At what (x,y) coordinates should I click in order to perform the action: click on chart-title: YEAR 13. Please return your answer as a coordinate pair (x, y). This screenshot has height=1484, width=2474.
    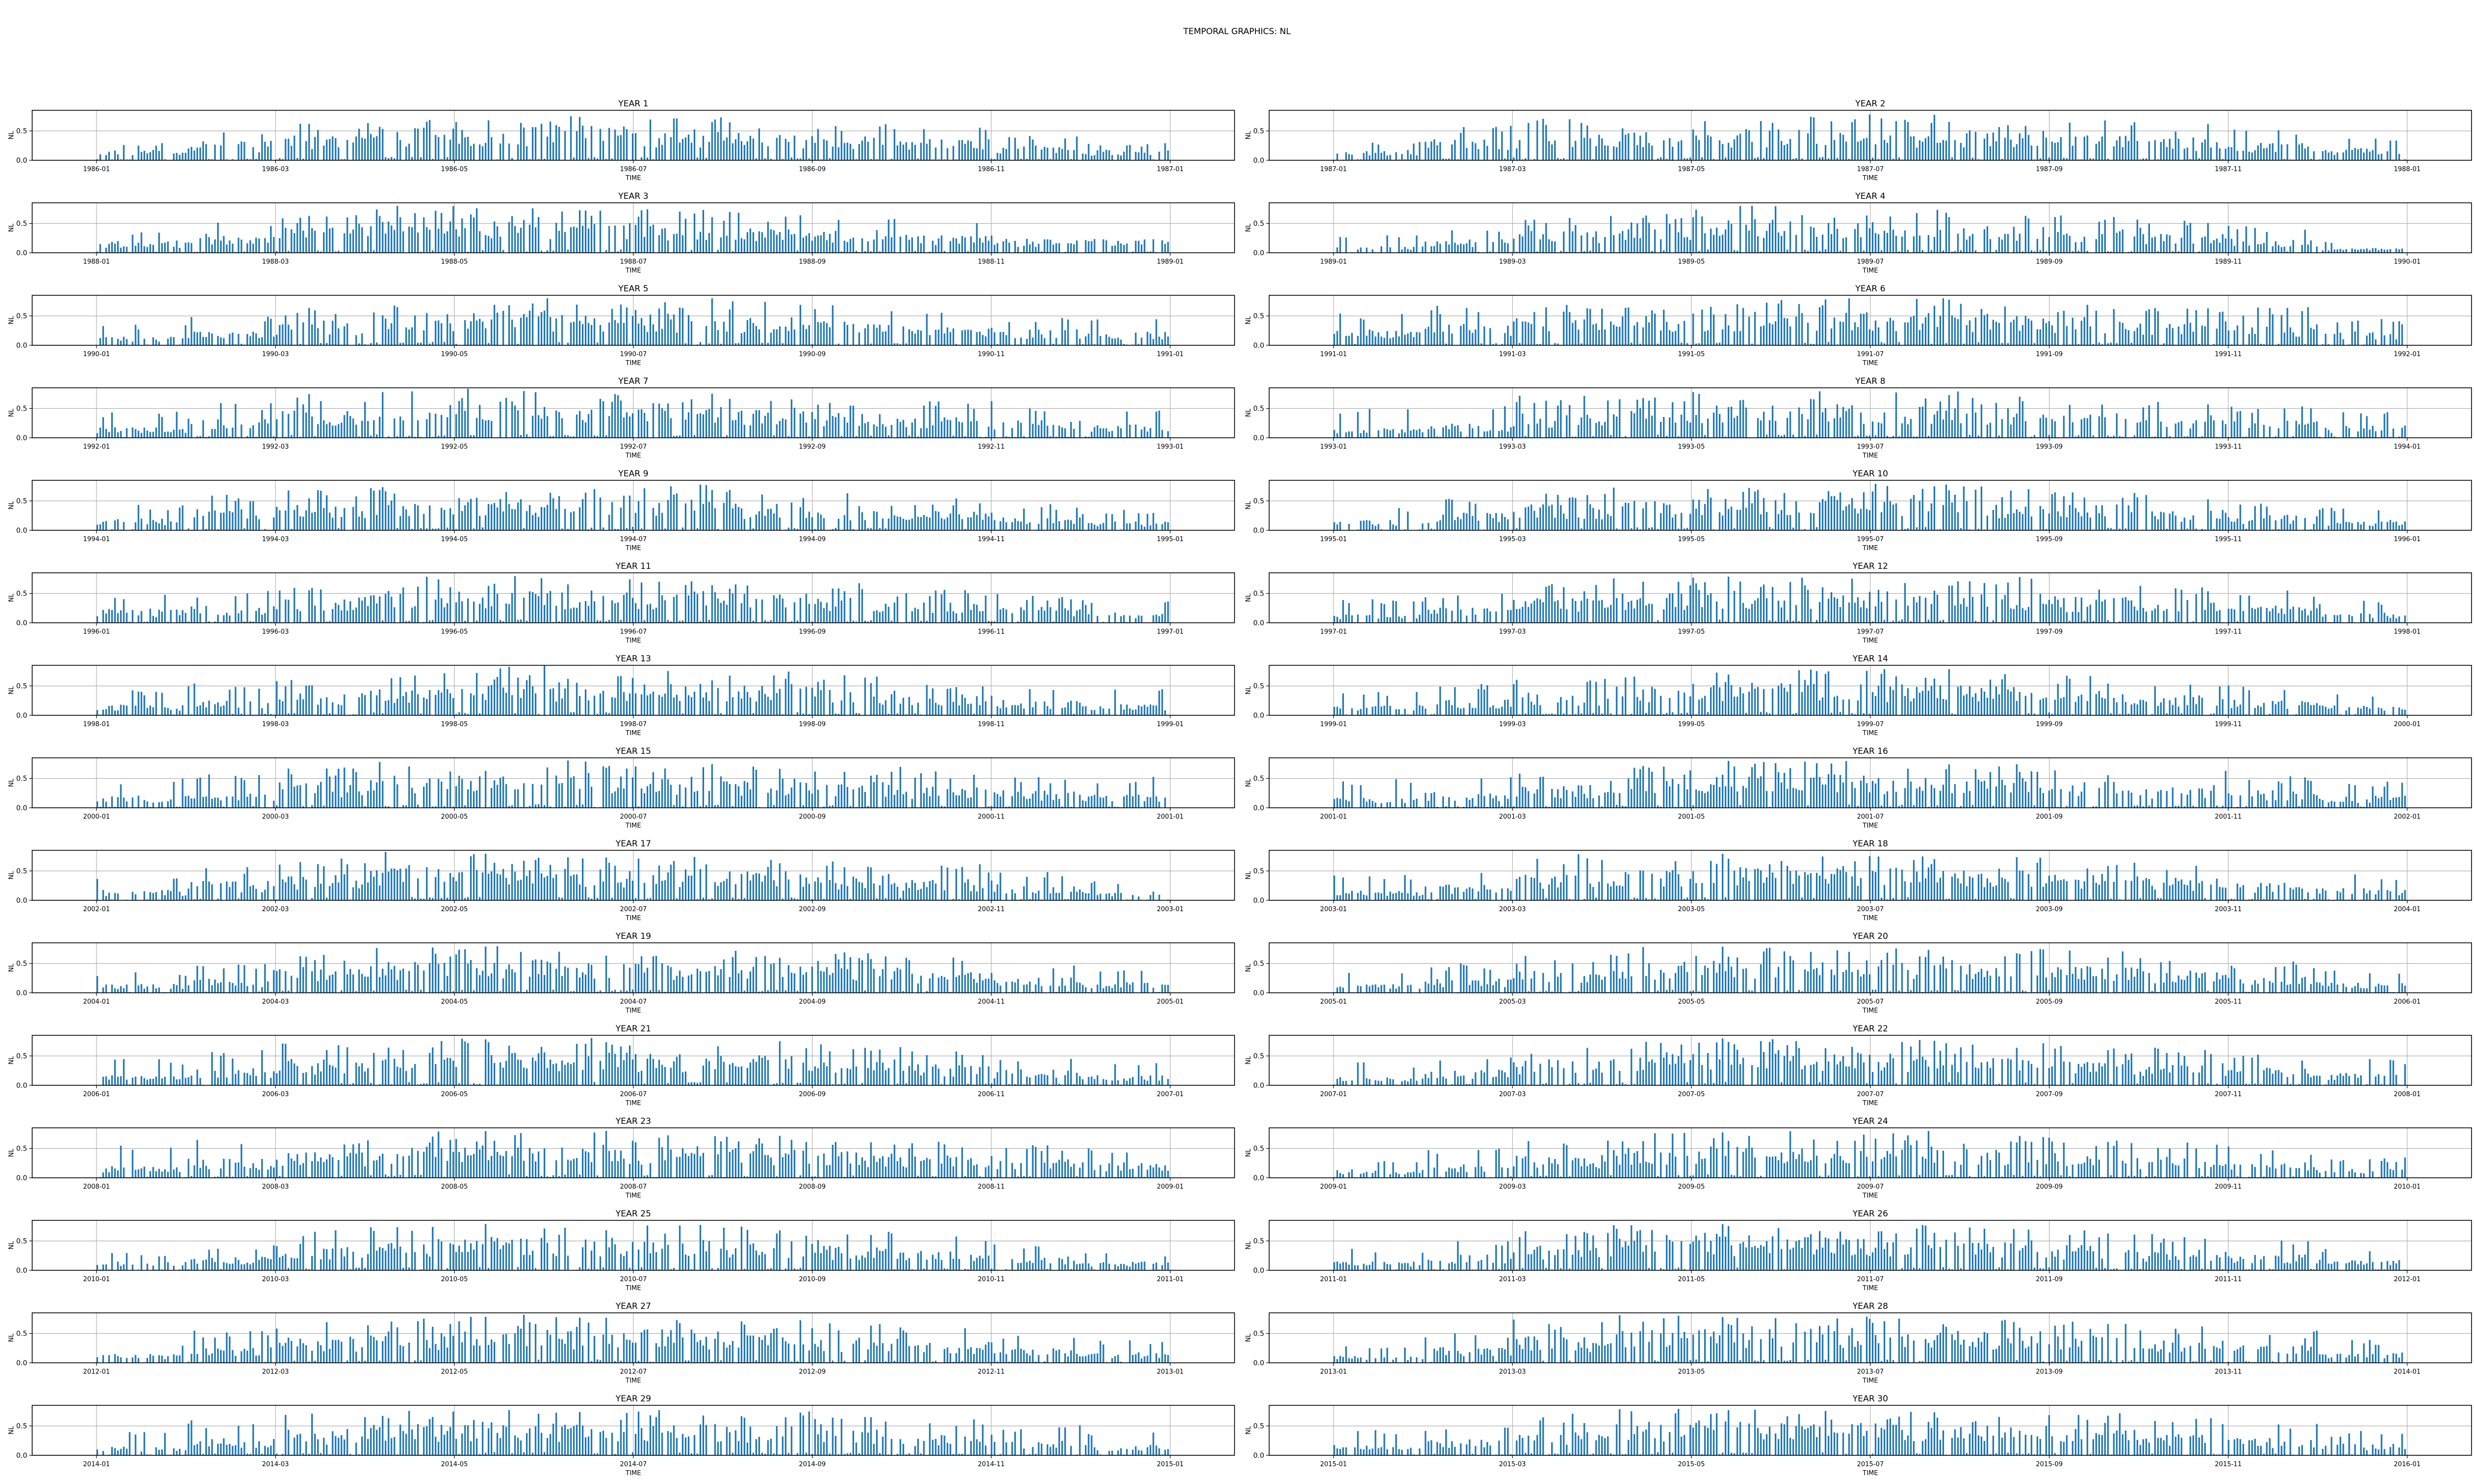
    Looking at the image, I should click on (633, 659).